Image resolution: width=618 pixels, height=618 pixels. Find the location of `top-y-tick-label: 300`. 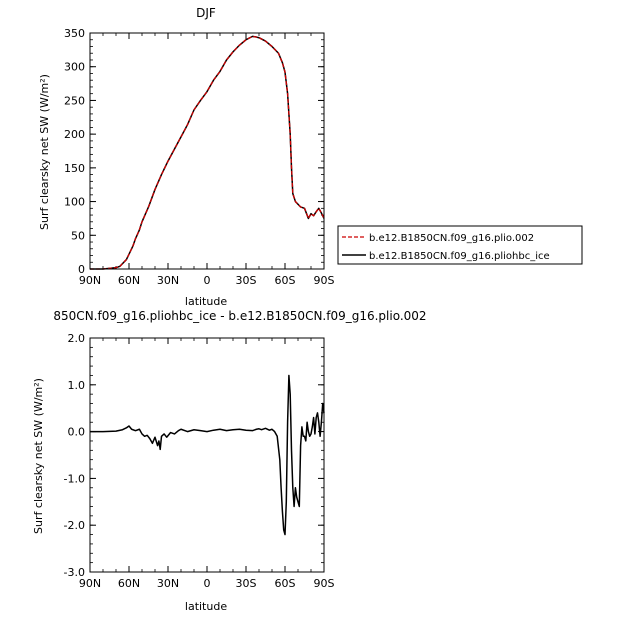

top-y-tick-label: 300 is located at coordinates (74, 67).